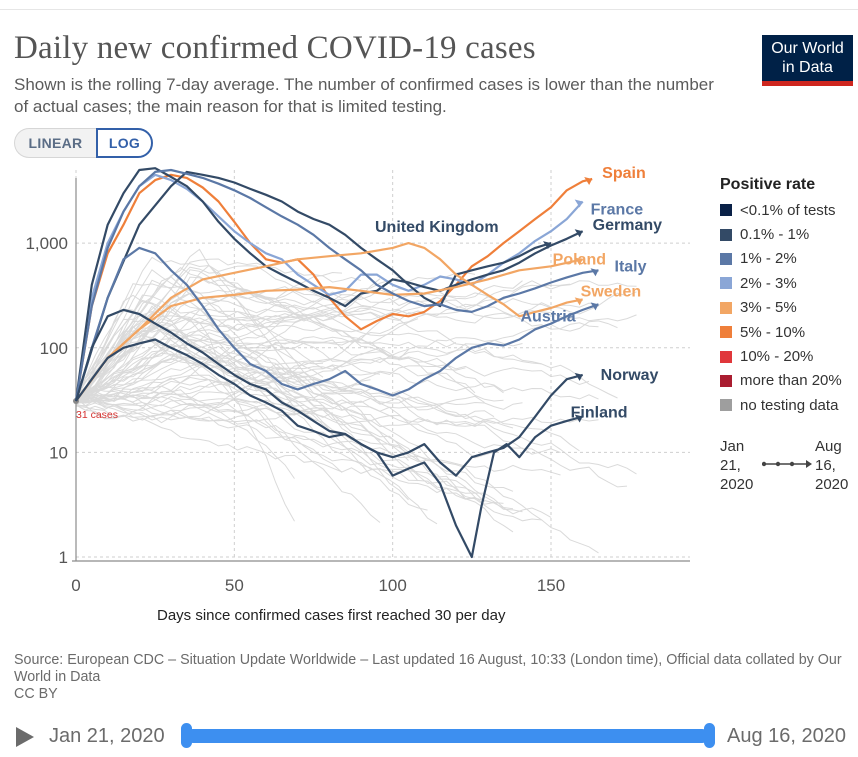 Image resolution: width=858 pixels, height=757 pixels. What do you see at coordinates (788, 210) in the screenshot?
I see `legend-label: <0.1% of tests` at bounding box center [788, 210].